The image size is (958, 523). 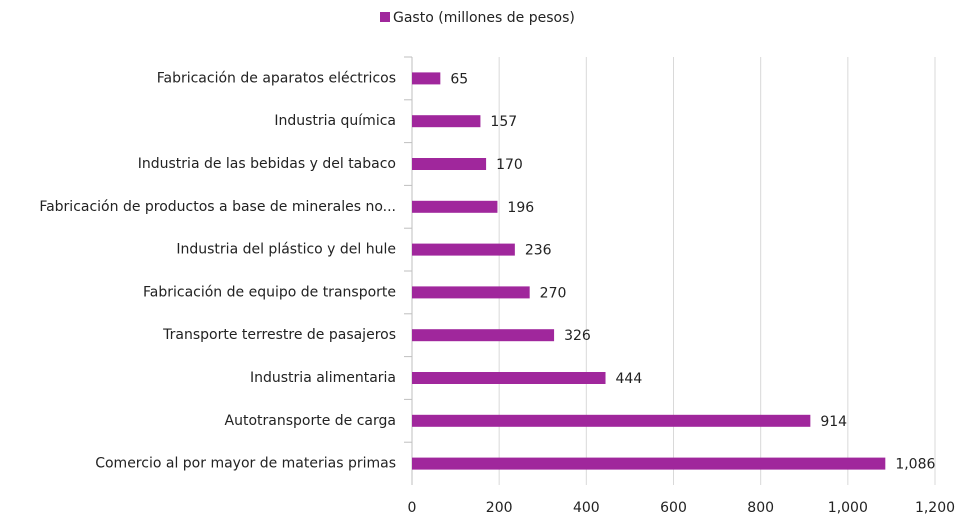 What do you see at coordinates (629, 379) in the screenshot?
I see `data-label: 444` at bounding box center [629, 379].